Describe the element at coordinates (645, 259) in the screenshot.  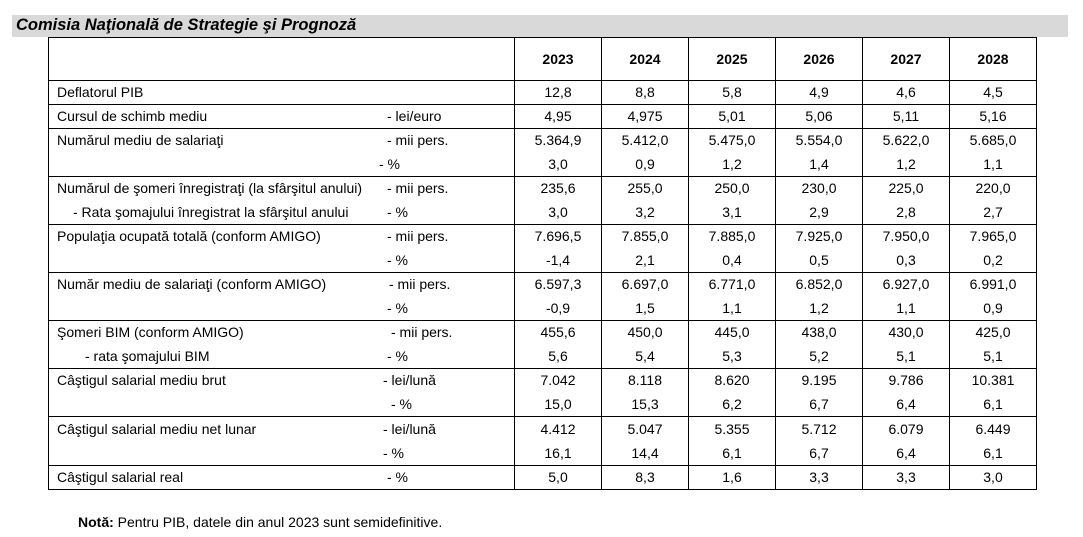
I see `value: 2,1` at that location.